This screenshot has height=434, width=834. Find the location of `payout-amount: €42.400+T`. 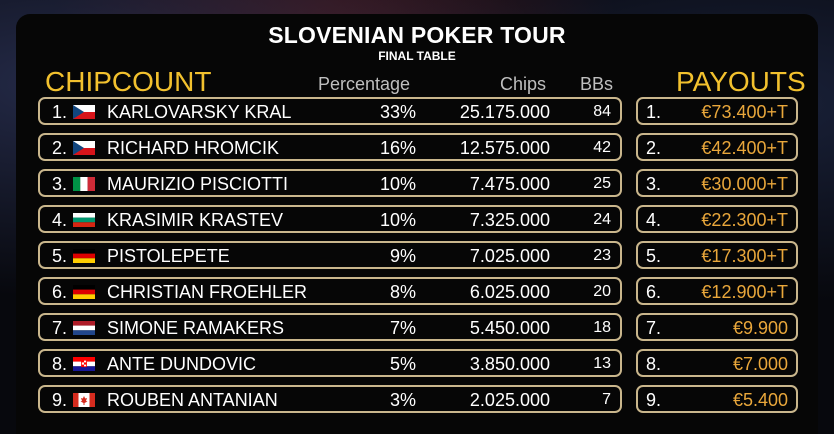

payout-amount: €42.400+T is located at coordinates (744, 148).